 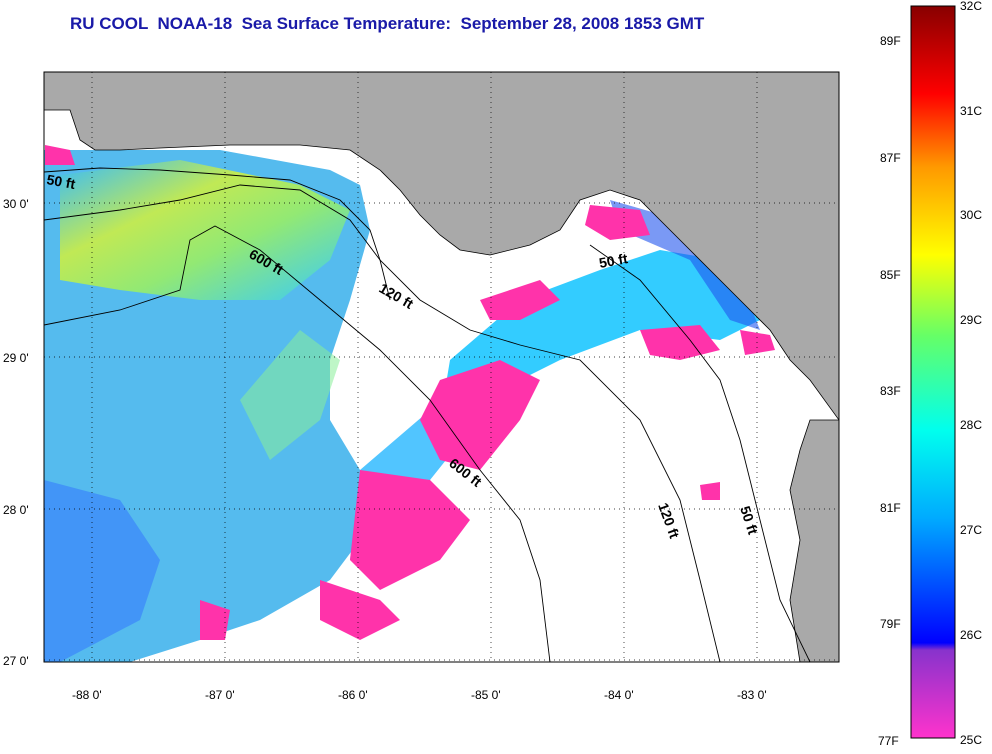 I want to click on land-florida-peninsula, so click(x=814, y=540).